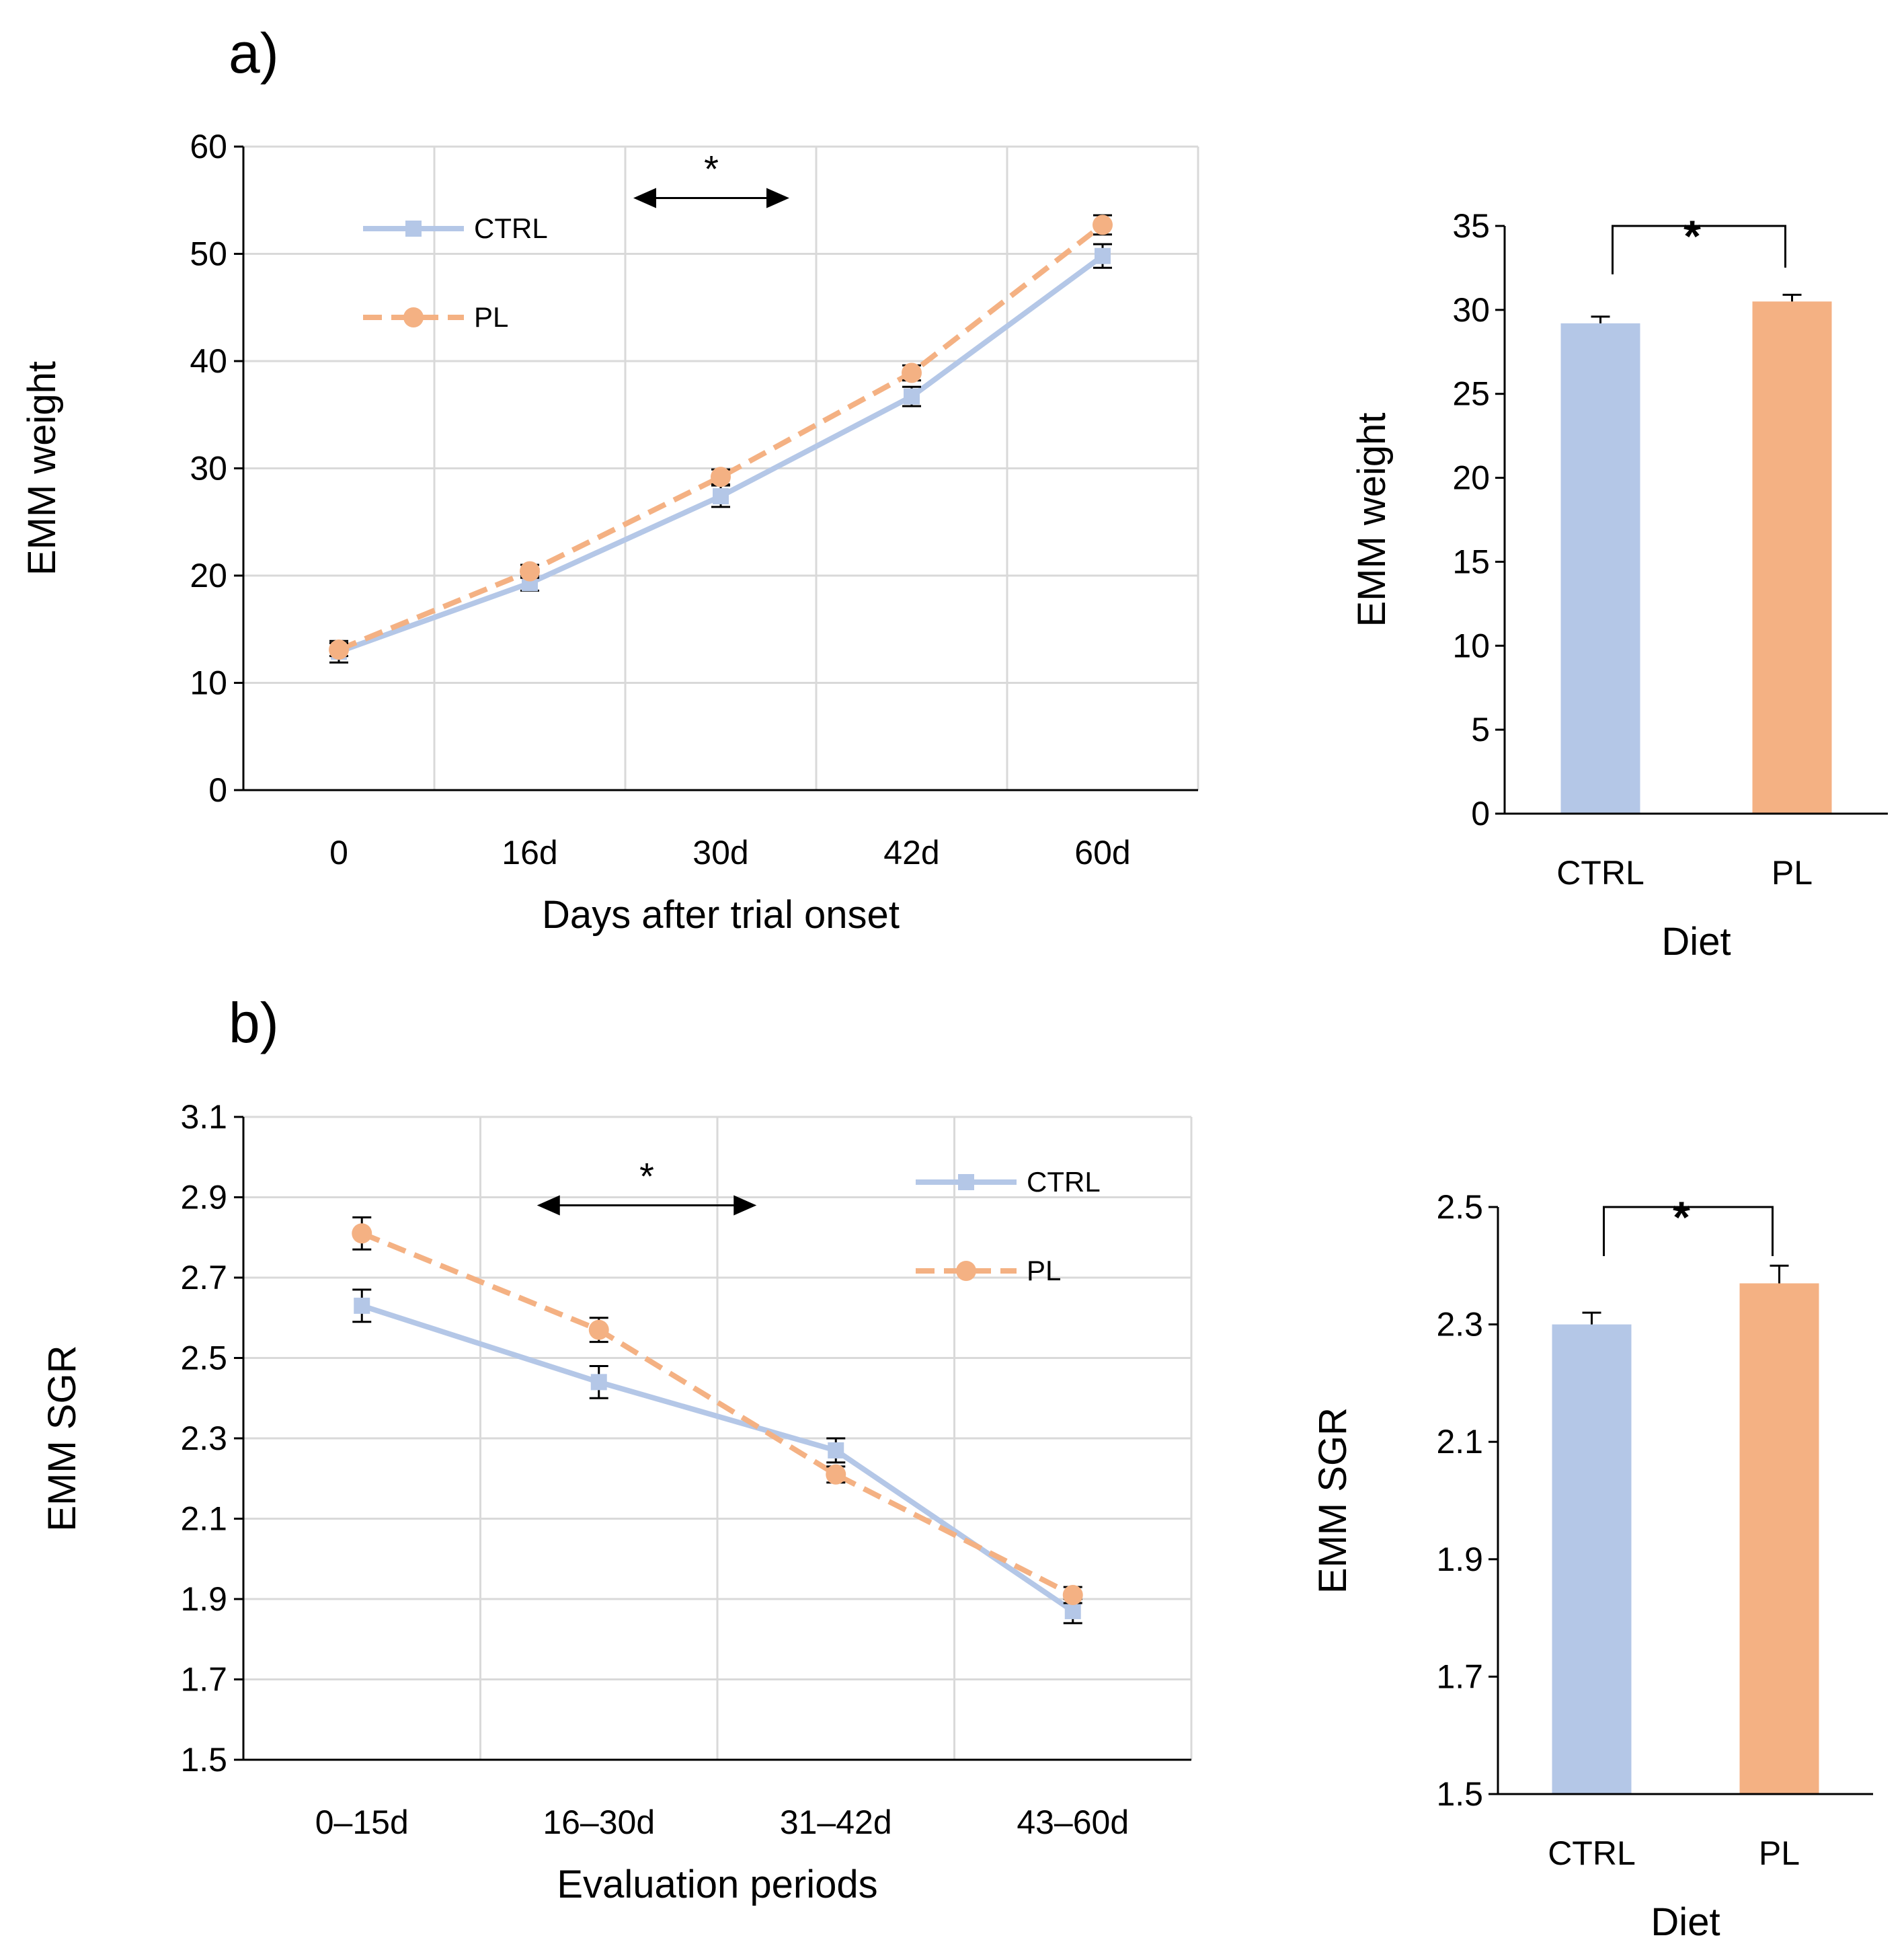 This screenshot has width=1904, height=1944. Describe the element at coordinates (204, 1277) in the screenshot. I see `y-tick-label: 2.7` at that location.